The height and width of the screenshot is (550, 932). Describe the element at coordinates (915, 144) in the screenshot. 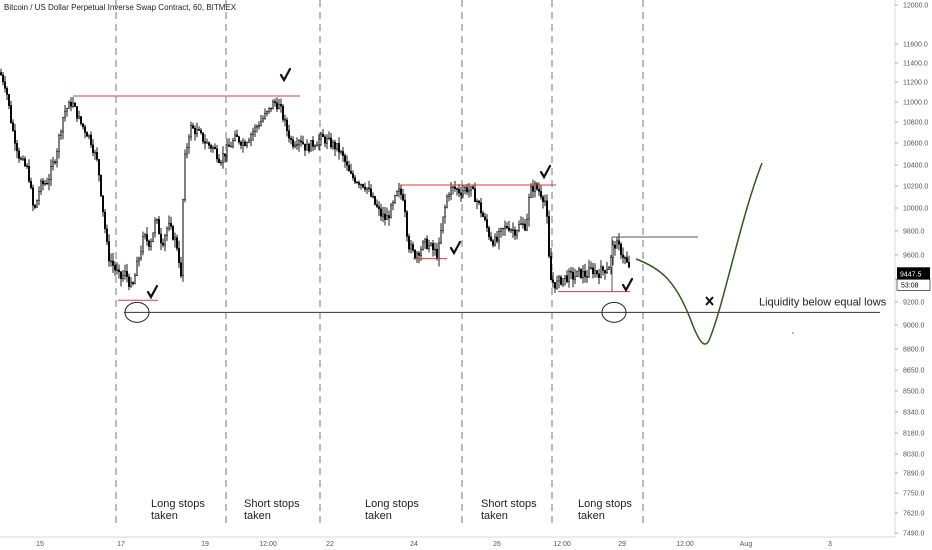

I see `y-tick-label: 10600.0` at that location.